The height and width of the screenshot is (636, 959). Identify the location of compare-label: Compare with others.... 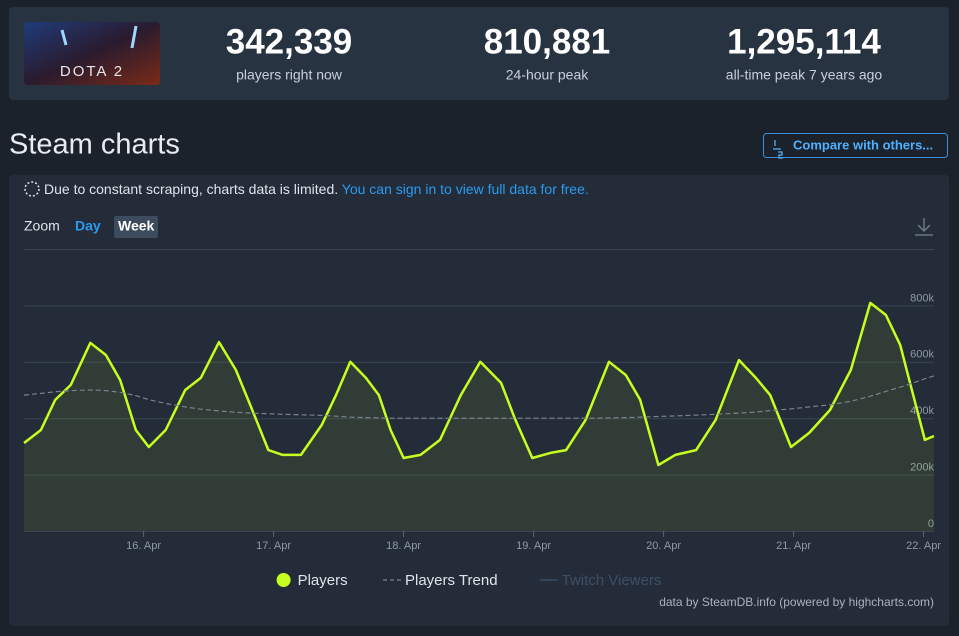
(863, 144).